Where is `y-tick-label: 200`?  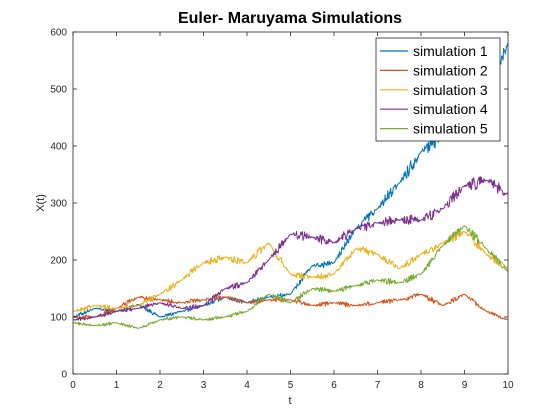 y-tick-label: 200 is located at coordinates (58, 261).